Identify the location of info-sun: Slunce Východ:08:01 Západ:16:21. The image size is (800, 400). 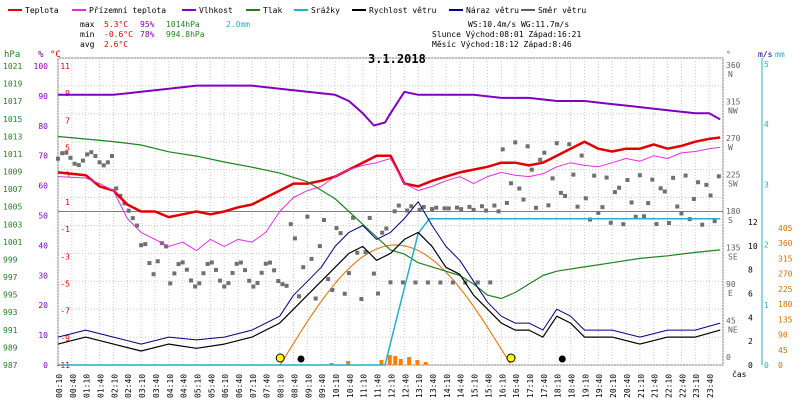
(506, 34).